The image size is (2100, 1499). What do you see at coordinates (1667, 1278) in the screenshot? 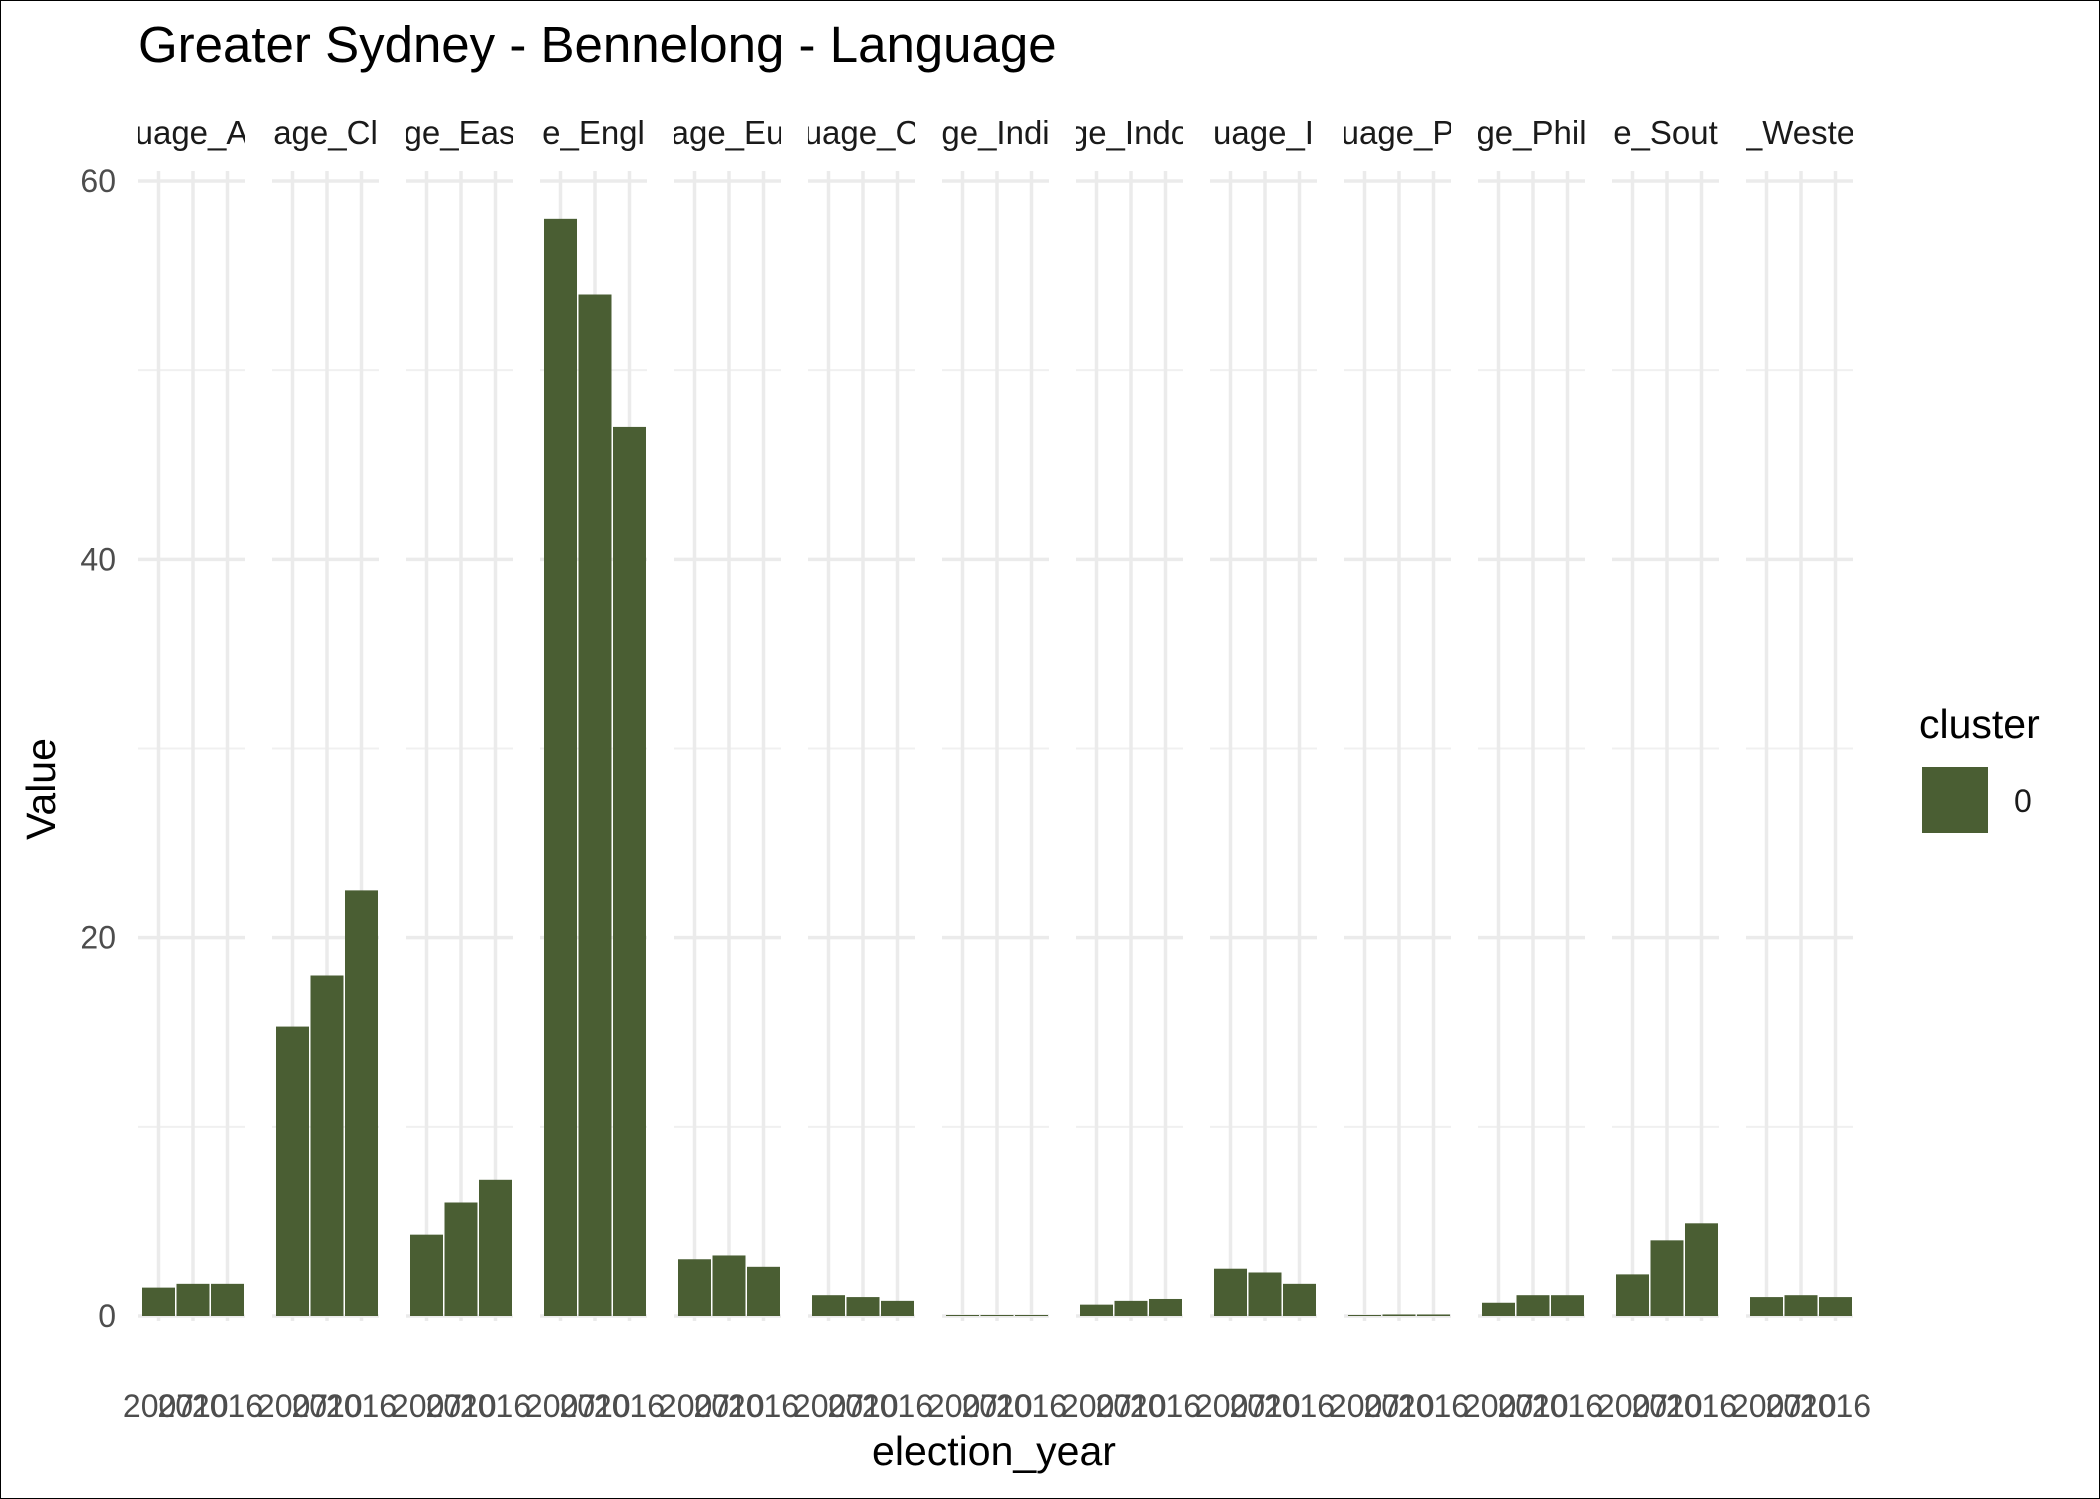
I see `bar-e_Sout-2010` at bounding box center [1667, 1278].